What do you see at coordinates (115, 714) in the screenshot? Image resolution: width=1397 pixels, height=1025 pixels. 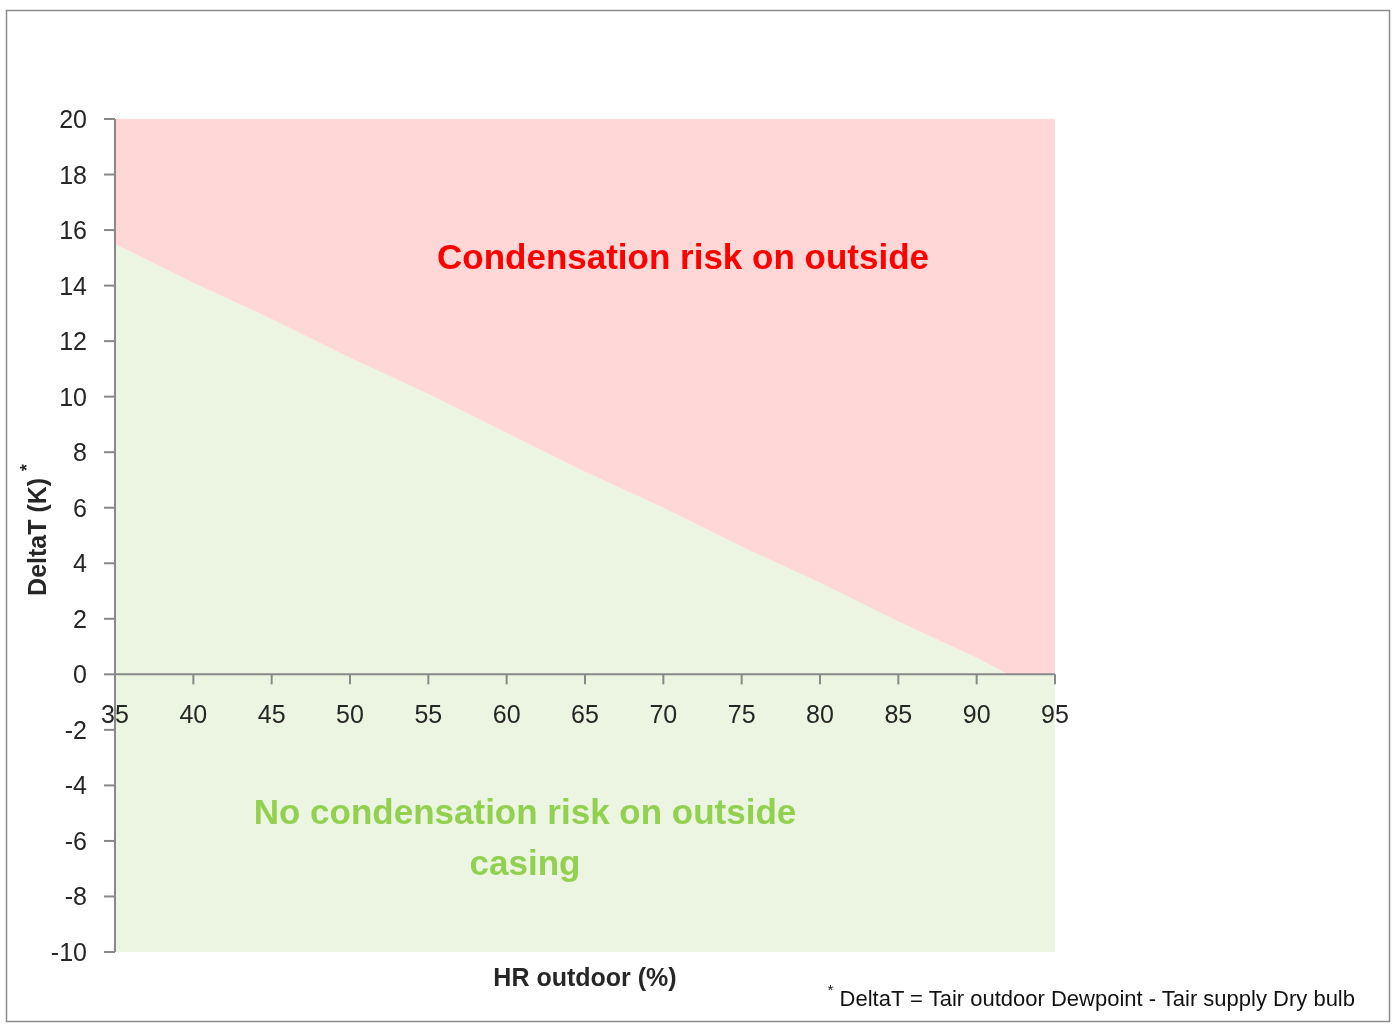 I see `x-tick-label: 35` at bounding box center [115, 714].